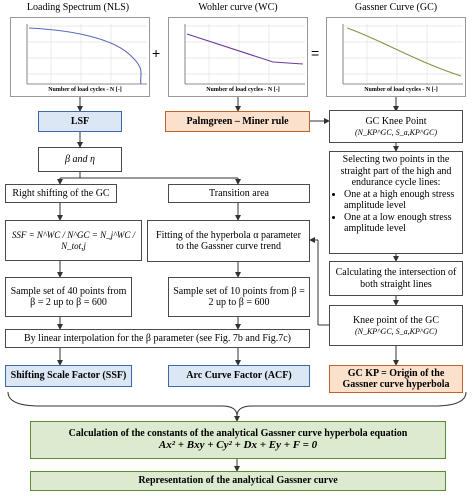 This screenshot has height=496, width=474. I want to click on gc-knee-point-box: GC Knee Point (N_KP^GC, S_a,KP^GC), so click(396, 126).